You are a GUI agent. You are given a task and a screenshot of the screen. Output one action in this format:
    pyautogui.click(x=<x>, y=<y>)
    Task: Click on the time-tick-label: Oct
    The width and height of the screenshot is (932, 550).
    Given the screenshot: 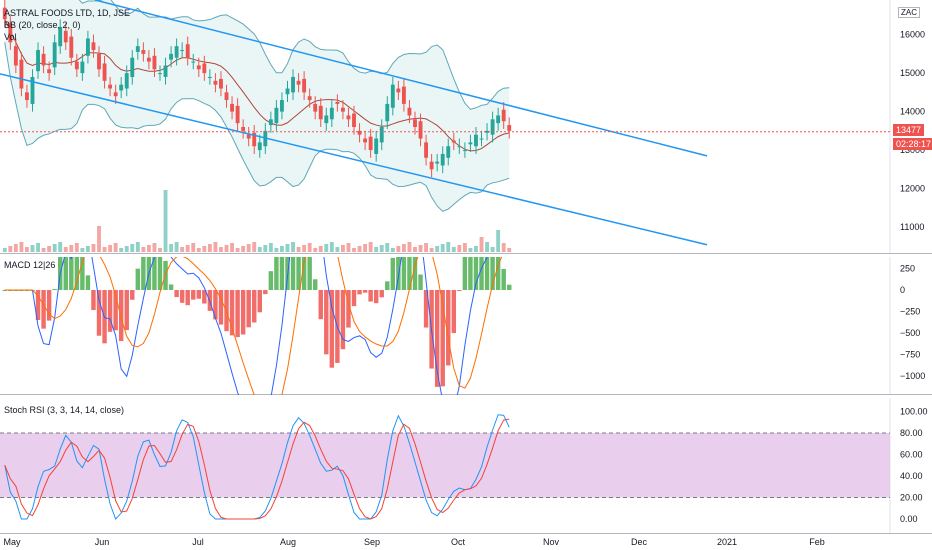 What is the action you would take?
    pyautogui.click(x=458, y=542)
    